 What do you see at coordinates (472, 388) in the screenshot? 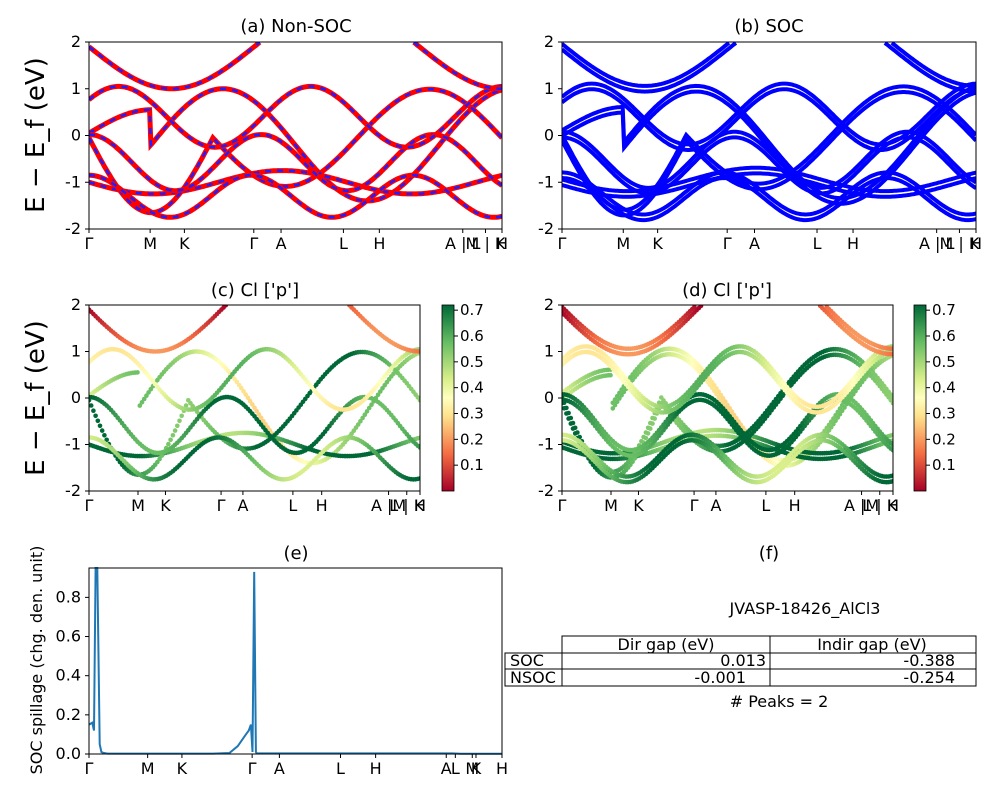
I see `colorbar-tick-label: 0.4` at bounding box center [472, 388].